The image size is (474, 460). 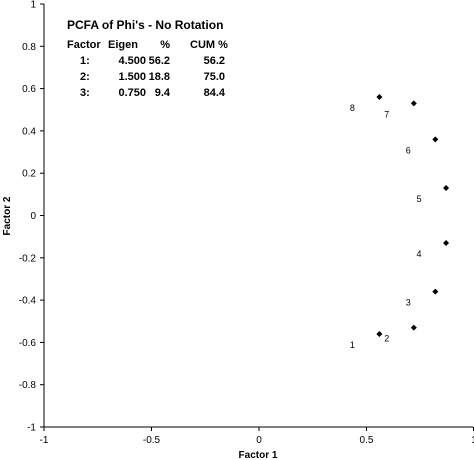 I want to click on y-tick-label: -0.8, so click(x=28, y=385).